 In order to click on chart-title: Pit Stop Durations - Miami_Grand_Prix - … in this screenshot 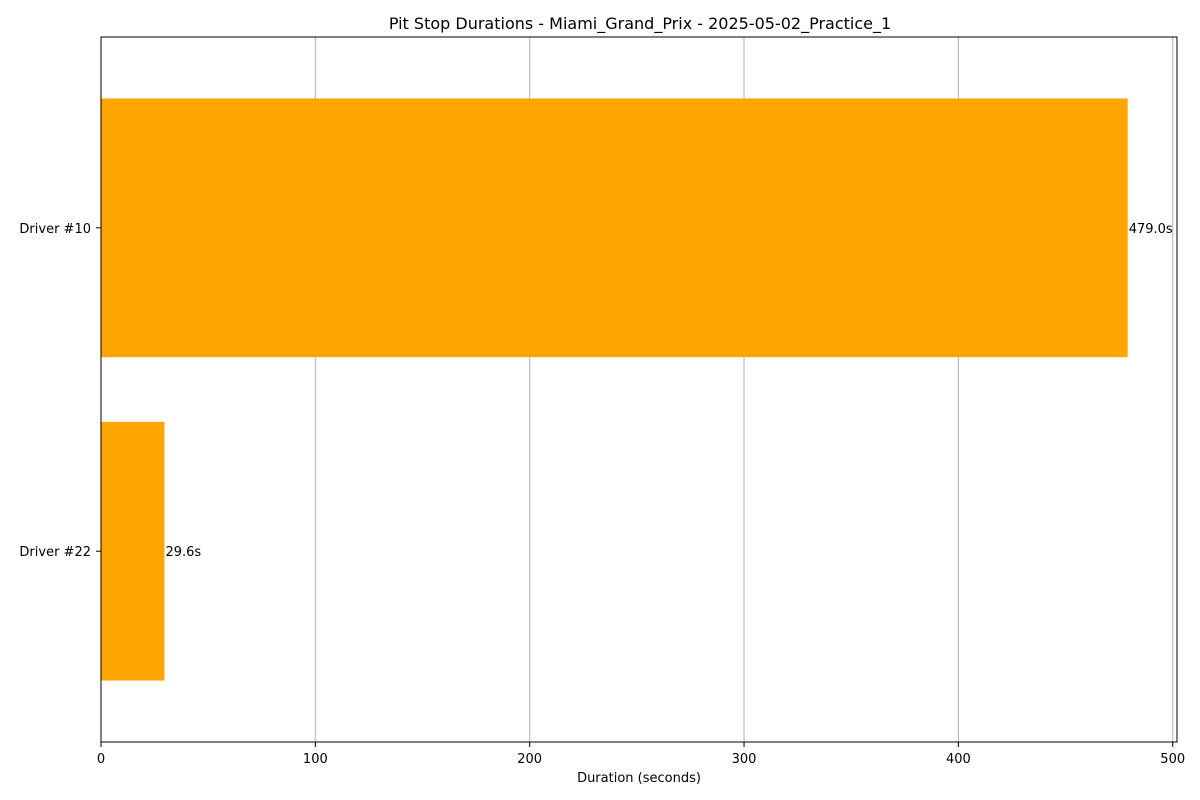, I will do `click(640, 24)`.